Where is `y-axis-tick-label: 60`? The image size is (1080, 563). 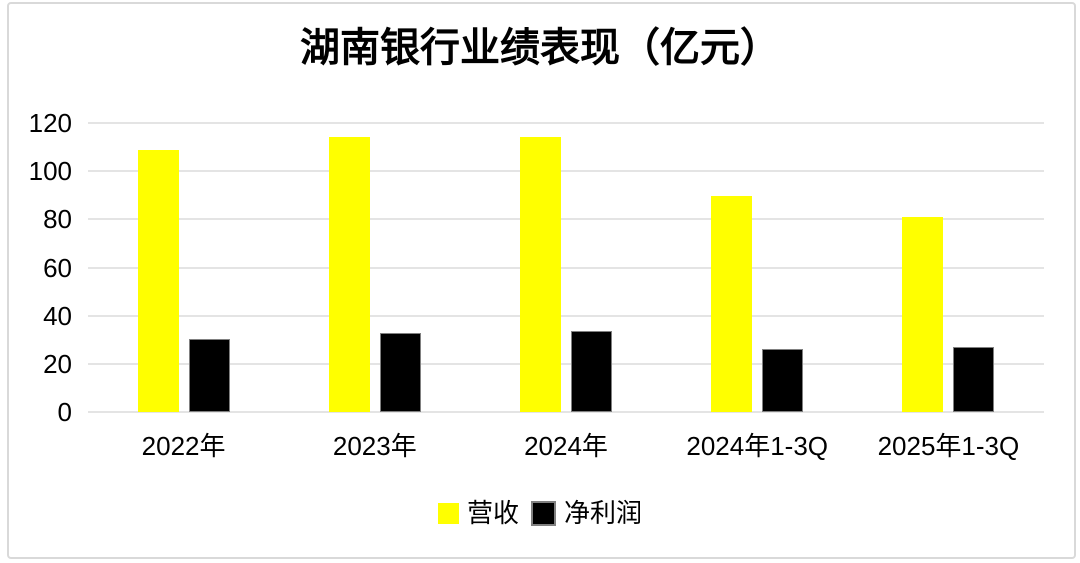 y-axis-tick-label: 60 is located at coordinates (57, 267).